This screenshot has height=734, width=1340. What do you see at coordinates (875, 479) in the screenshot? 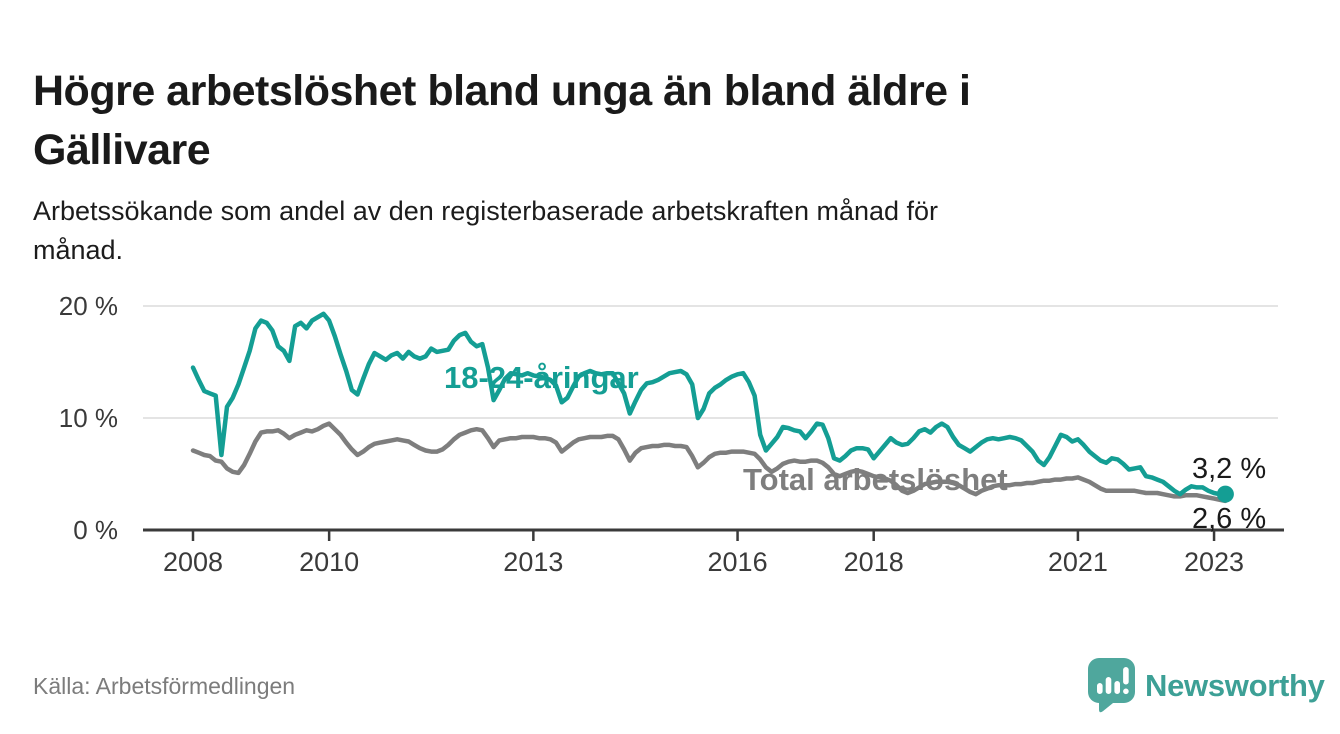
I see `series-label-total: Total arbetslöshet` at bounding box center [875, 479].